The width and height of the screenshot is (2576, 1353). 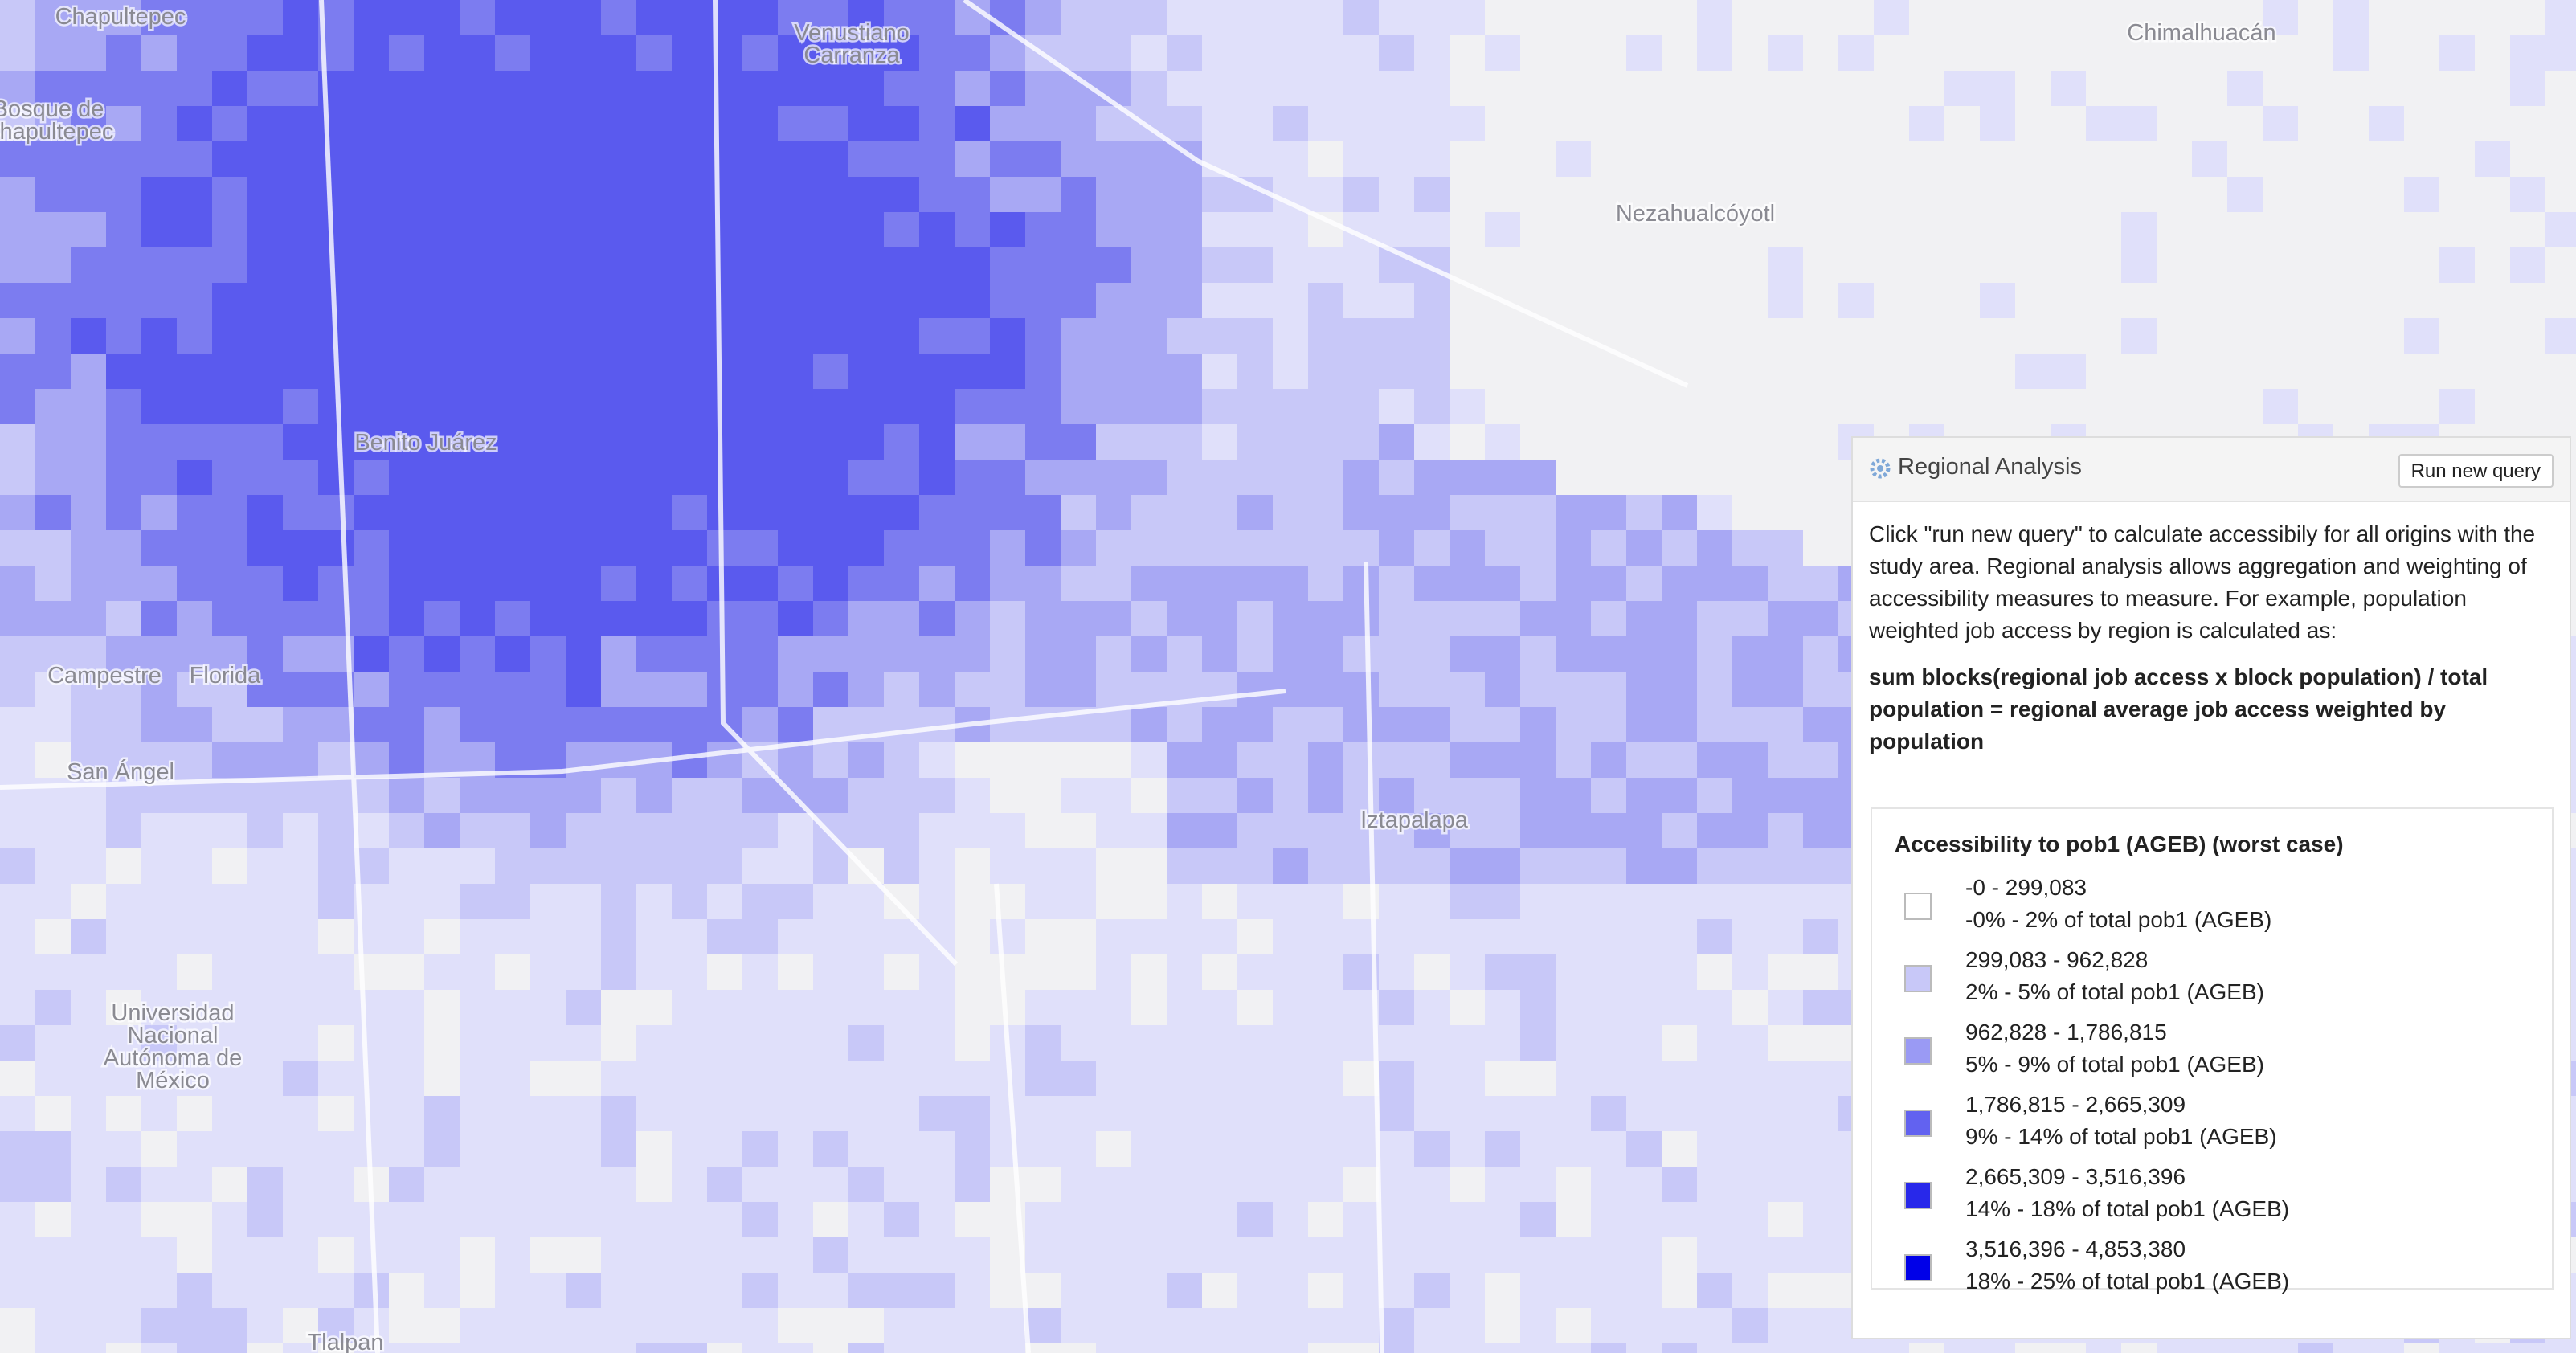 What do you see at coordinates (2212, 470) in the screenshot?
I see `panel-header: Regional Analysis Run new query` at bounding box center [2212, 470].